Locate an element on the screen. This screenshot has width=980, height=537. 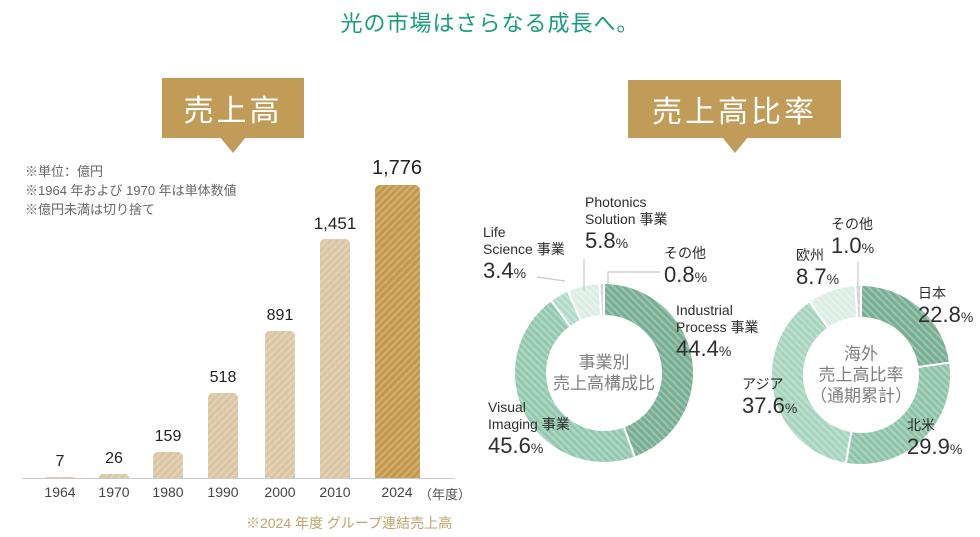
segment-value: 0.8% is located at coordinates (685, 276).